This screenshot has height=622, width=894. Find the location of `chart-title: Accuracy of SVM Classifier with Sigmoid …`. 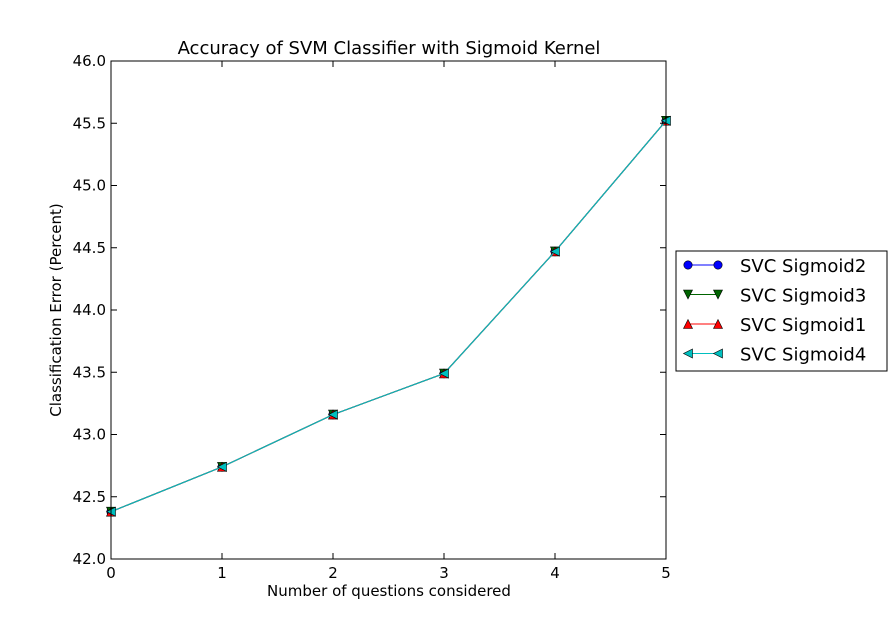

chart-title: Accuracy of SVM Classifier with Sigmoid … is located at coordinates (389, 48).